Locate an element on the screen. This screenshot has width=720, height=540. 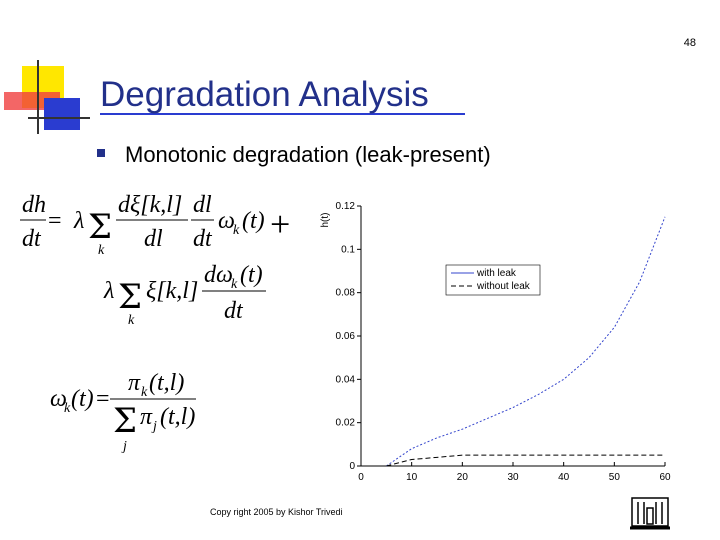
y-tick-label: 0.04 is located at coordinates (346, 379).